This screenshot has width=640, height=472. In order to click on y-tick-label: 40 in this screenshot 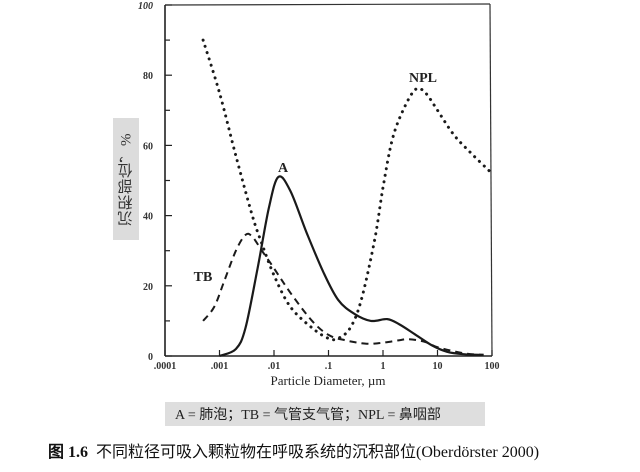, I will do `click(148, 217)`.